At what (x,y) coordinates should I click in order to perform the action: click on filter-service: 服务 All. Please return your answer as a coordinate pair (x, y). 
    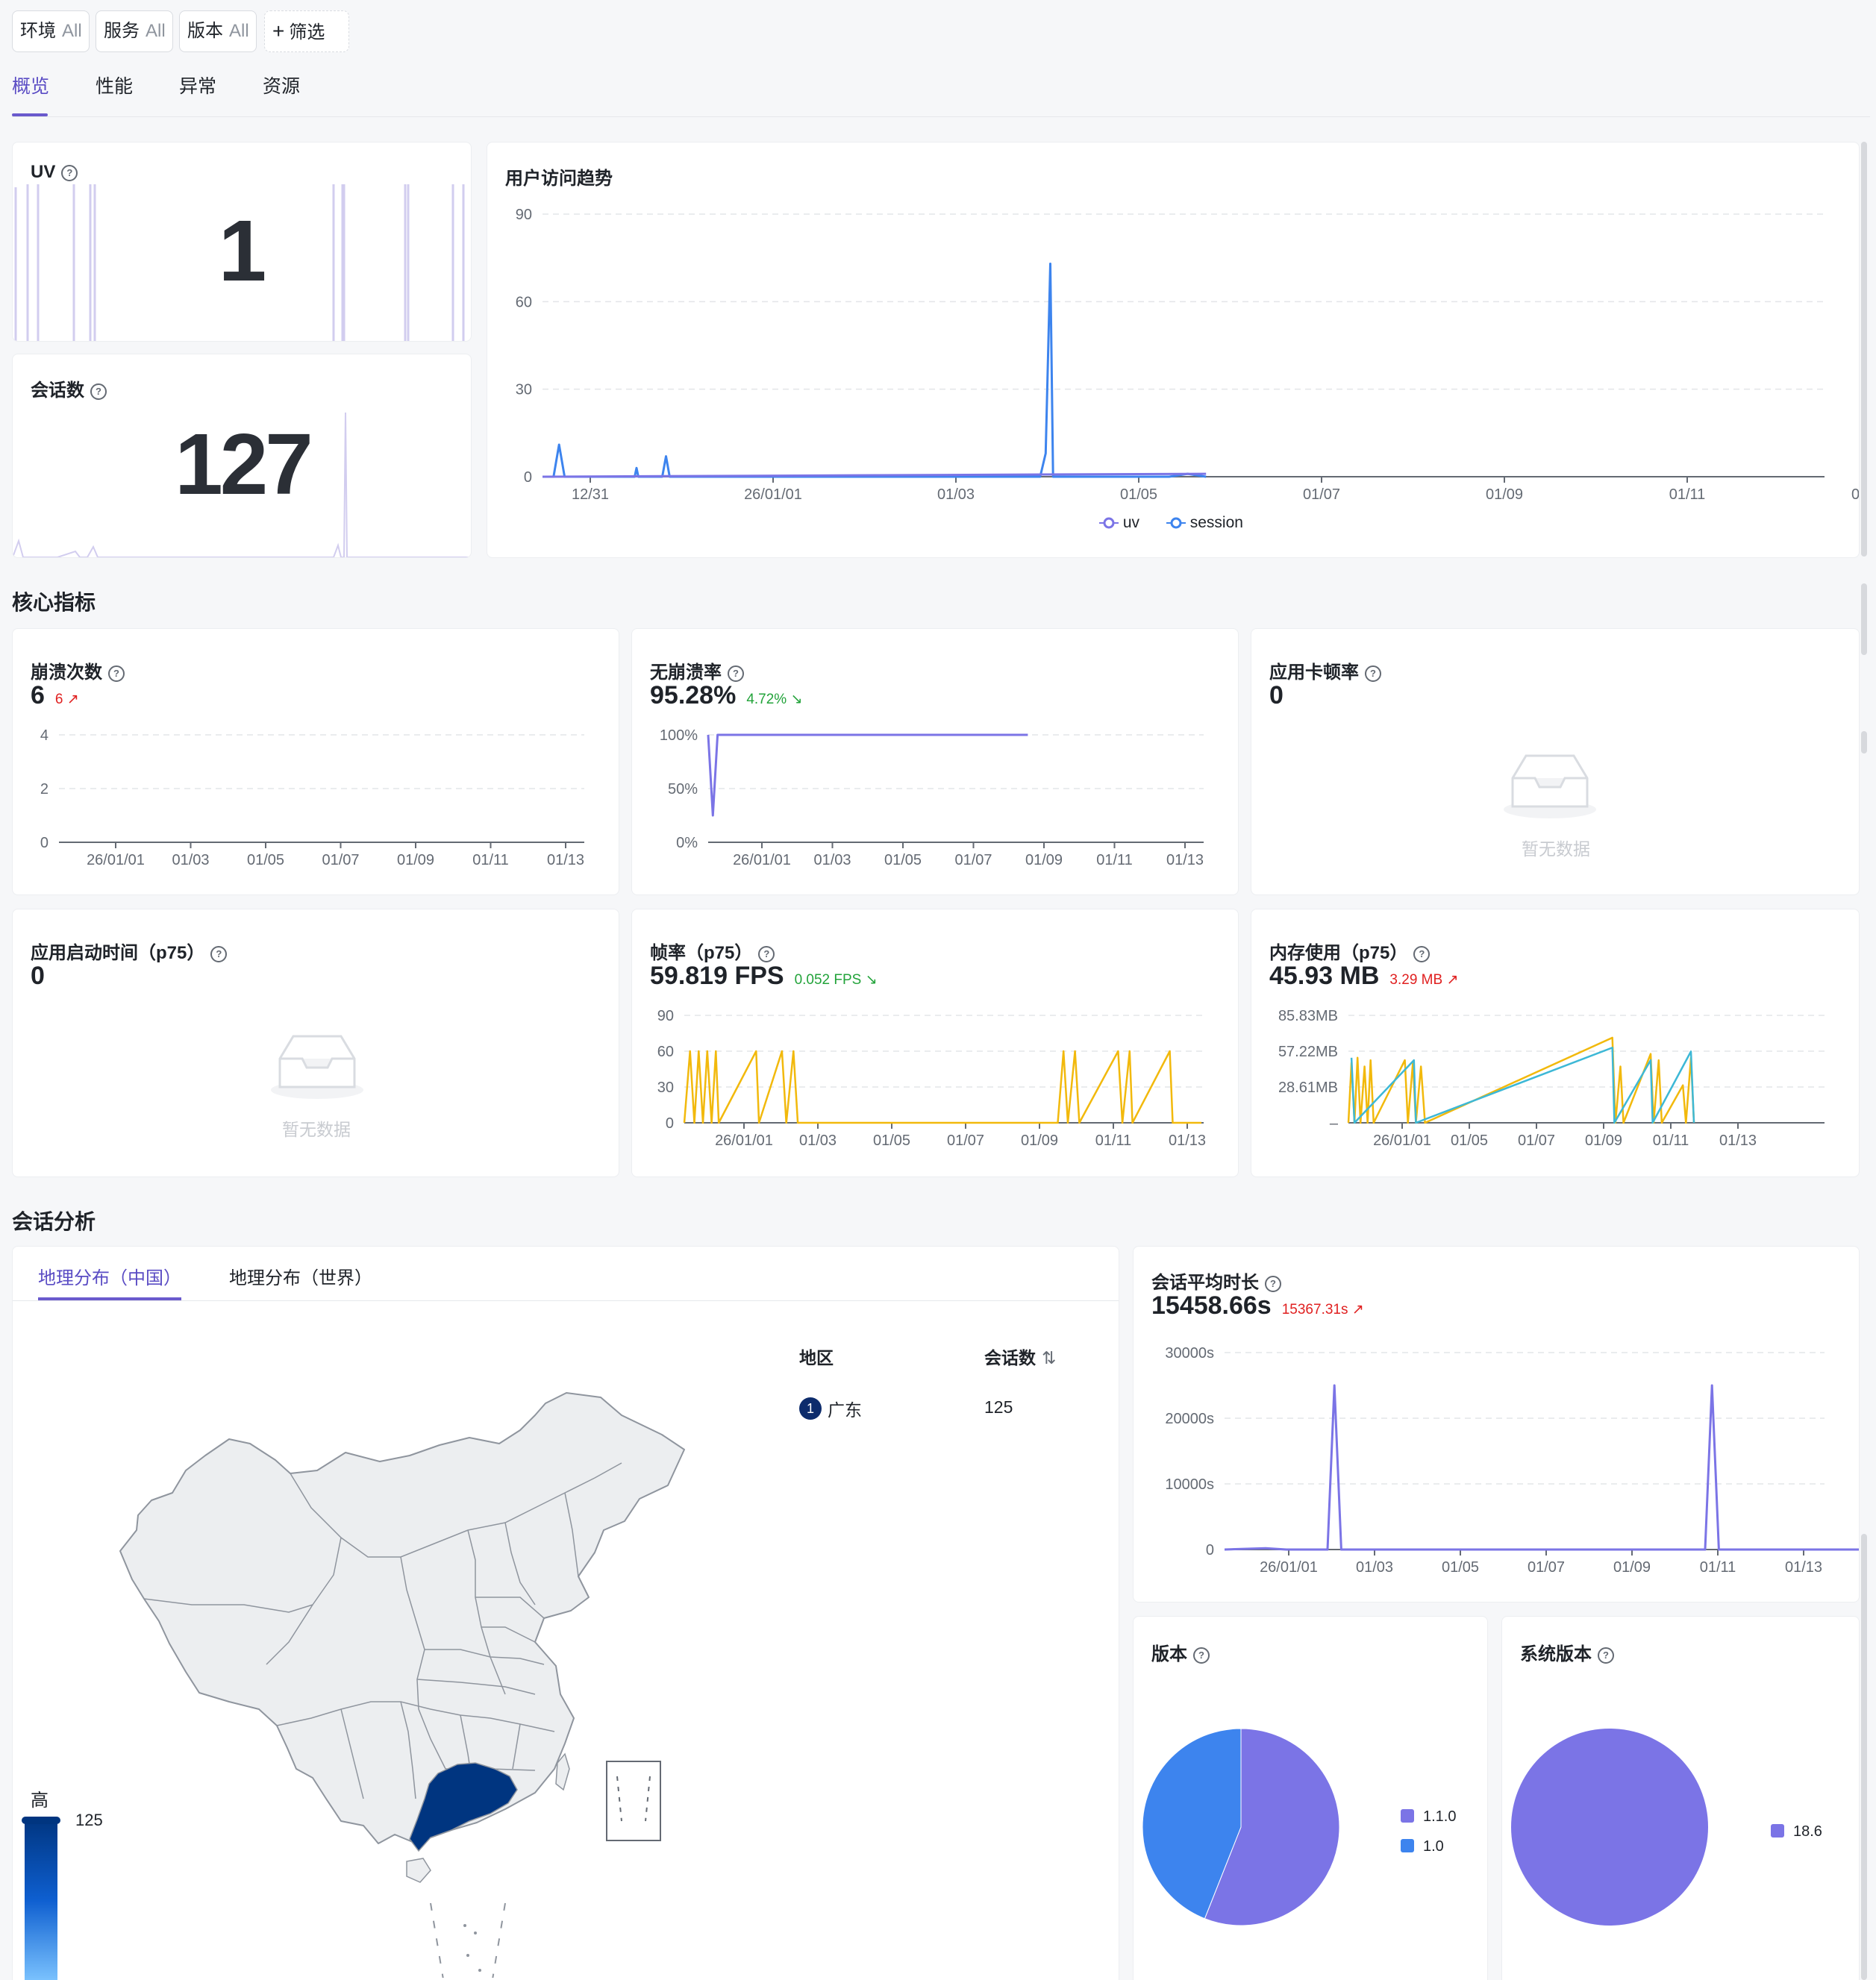
    Looking at the image, I should click on (134, 31).